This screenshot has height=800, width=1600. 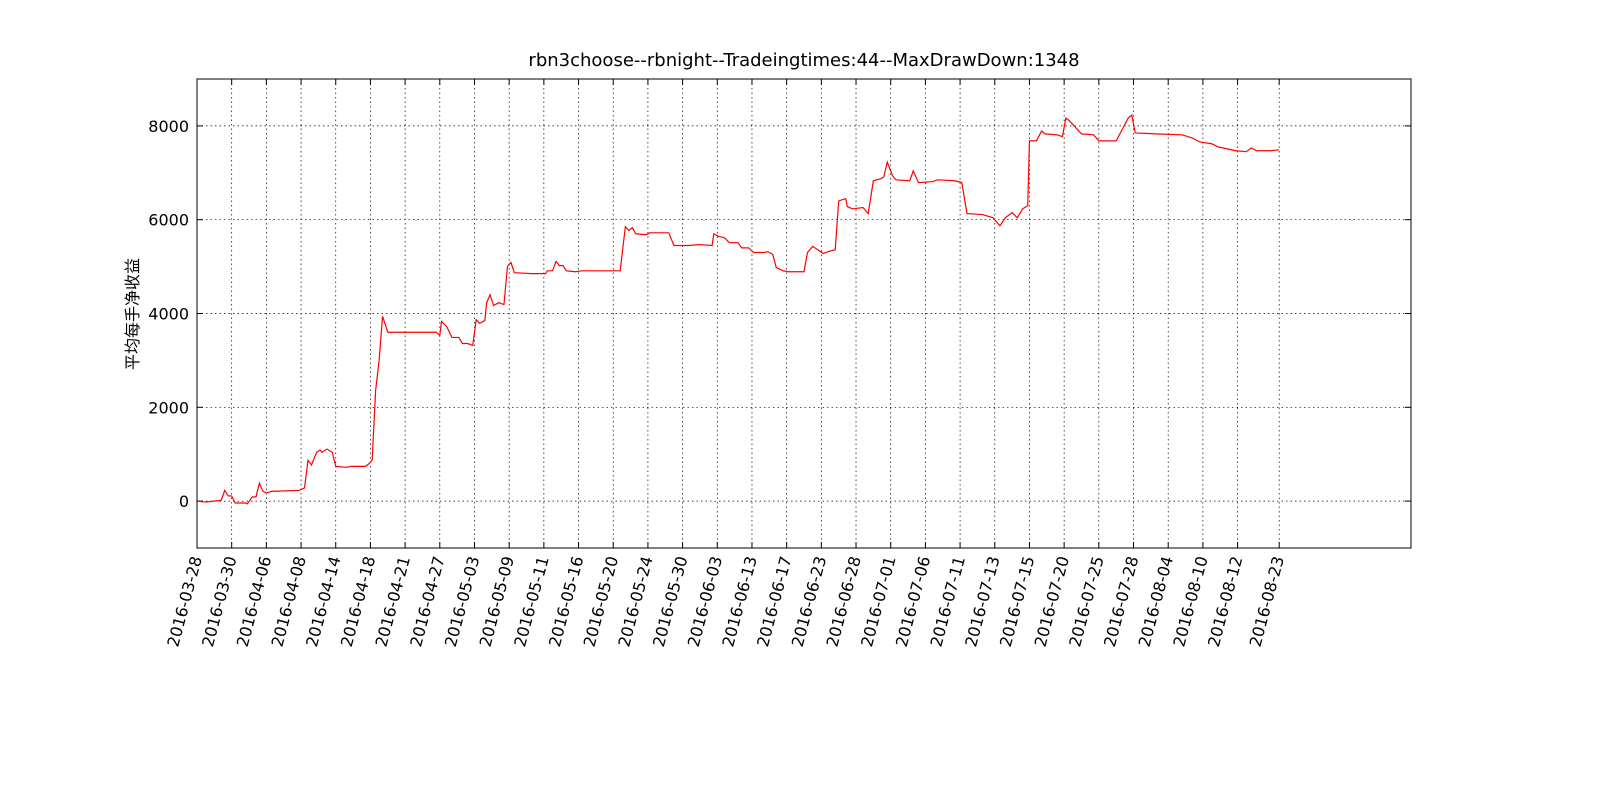 I want to click on y-tick-label: 0, so click(x=184, y=501).